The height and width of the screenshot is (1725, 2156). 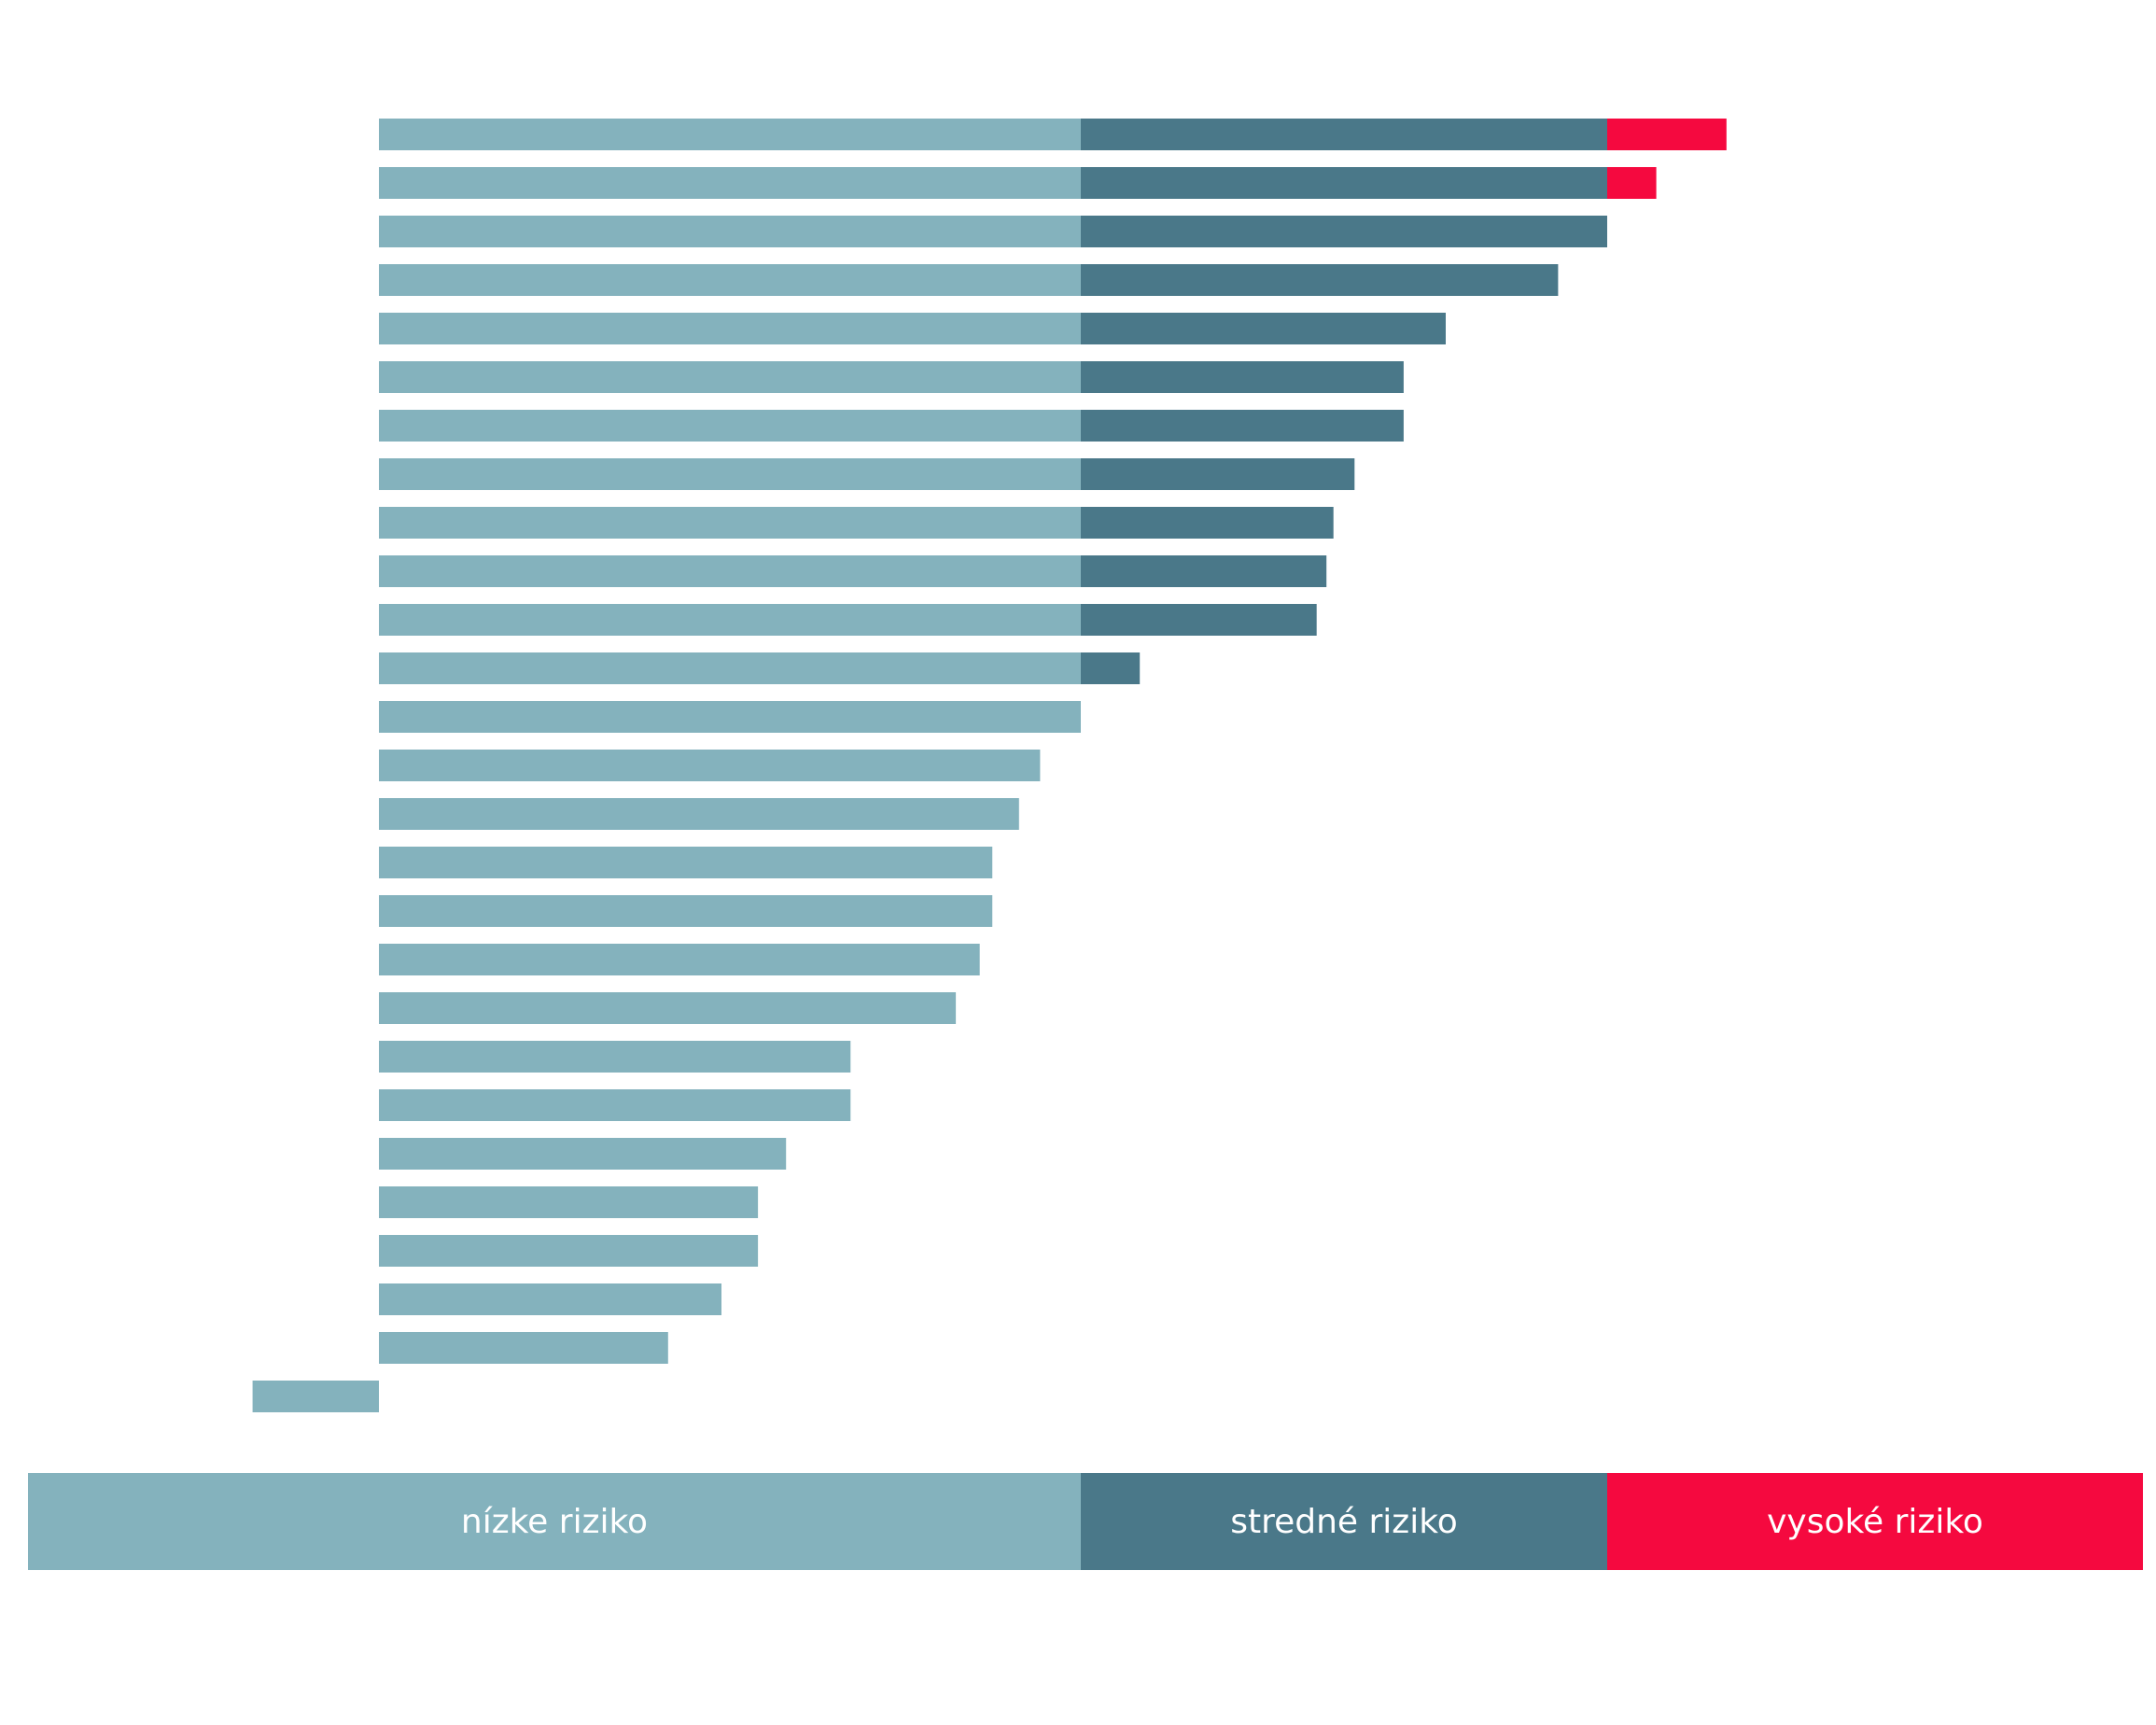 I want to click on bar-2-medium, so click(x=1344, y=183).